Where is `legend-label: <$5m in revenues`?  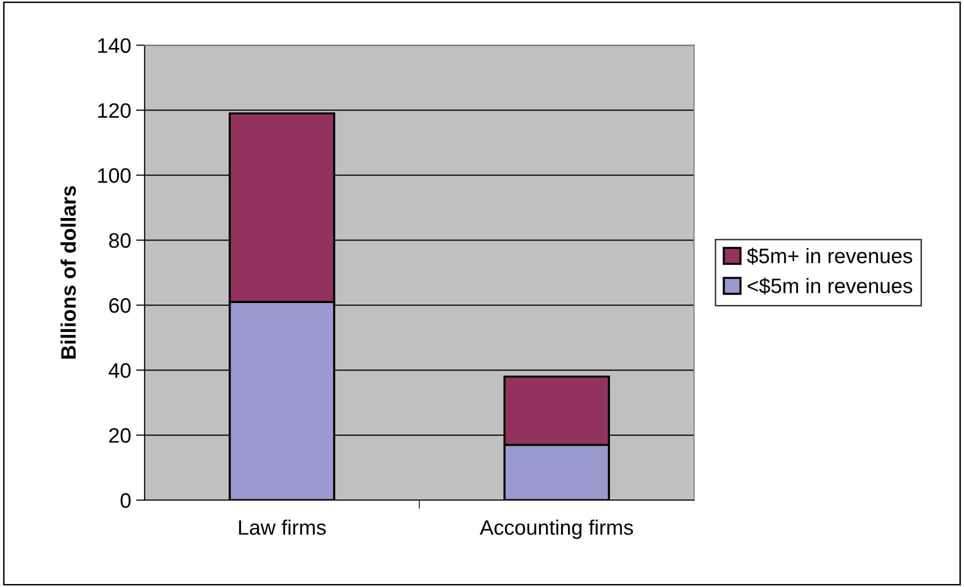 legend-label: <$5m in revenues is located at coordinates (830, 286).